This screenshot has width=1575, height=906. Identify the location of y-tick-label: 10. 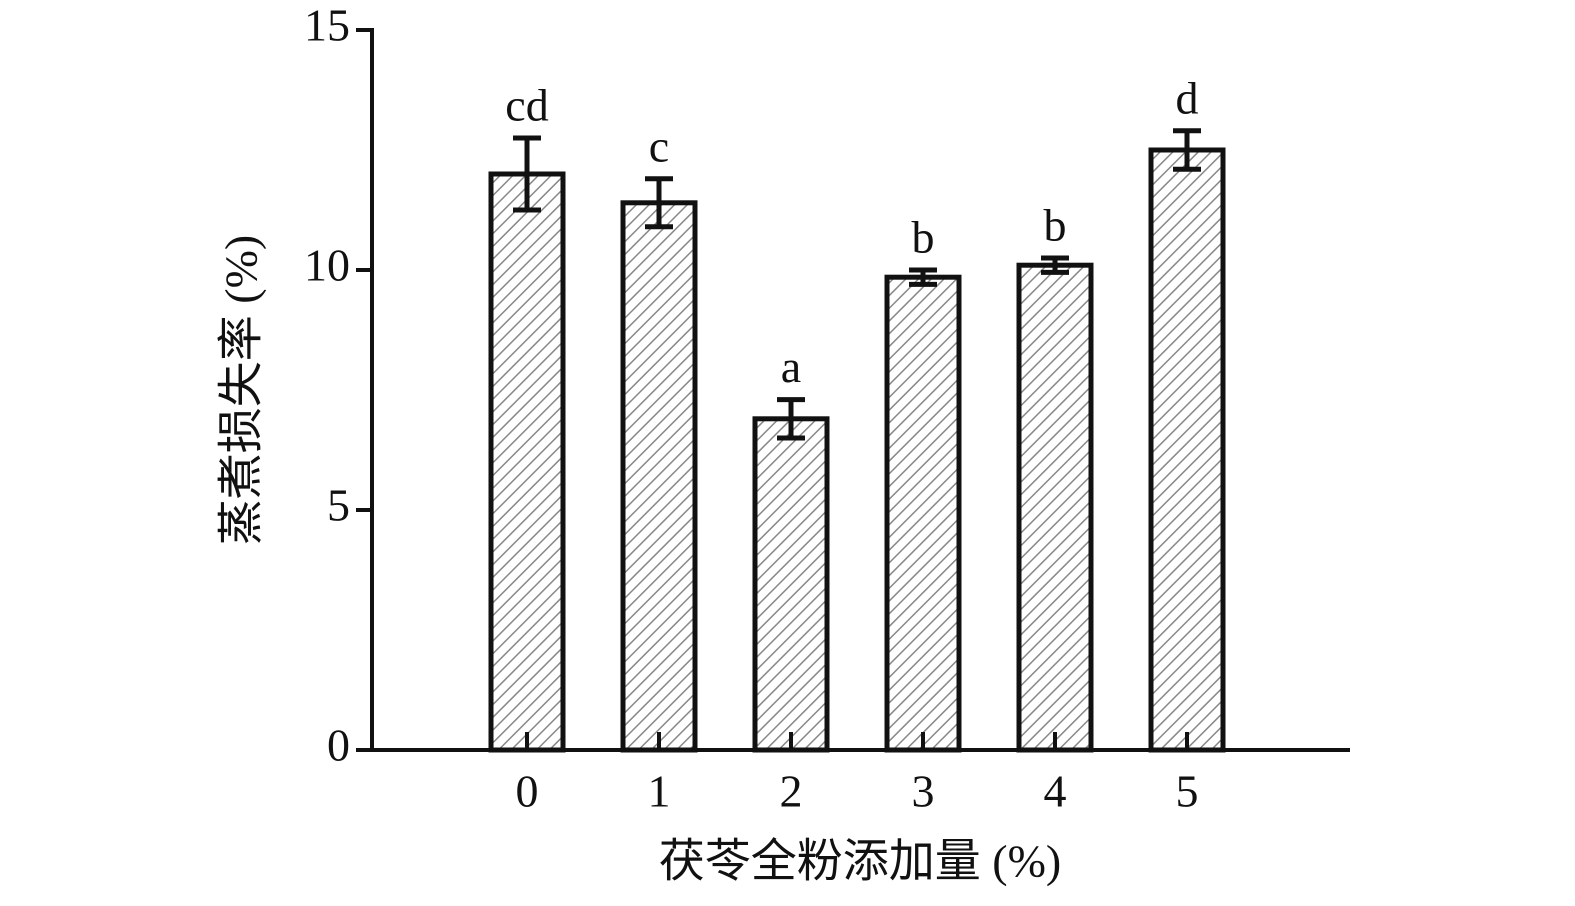
(327, 265).